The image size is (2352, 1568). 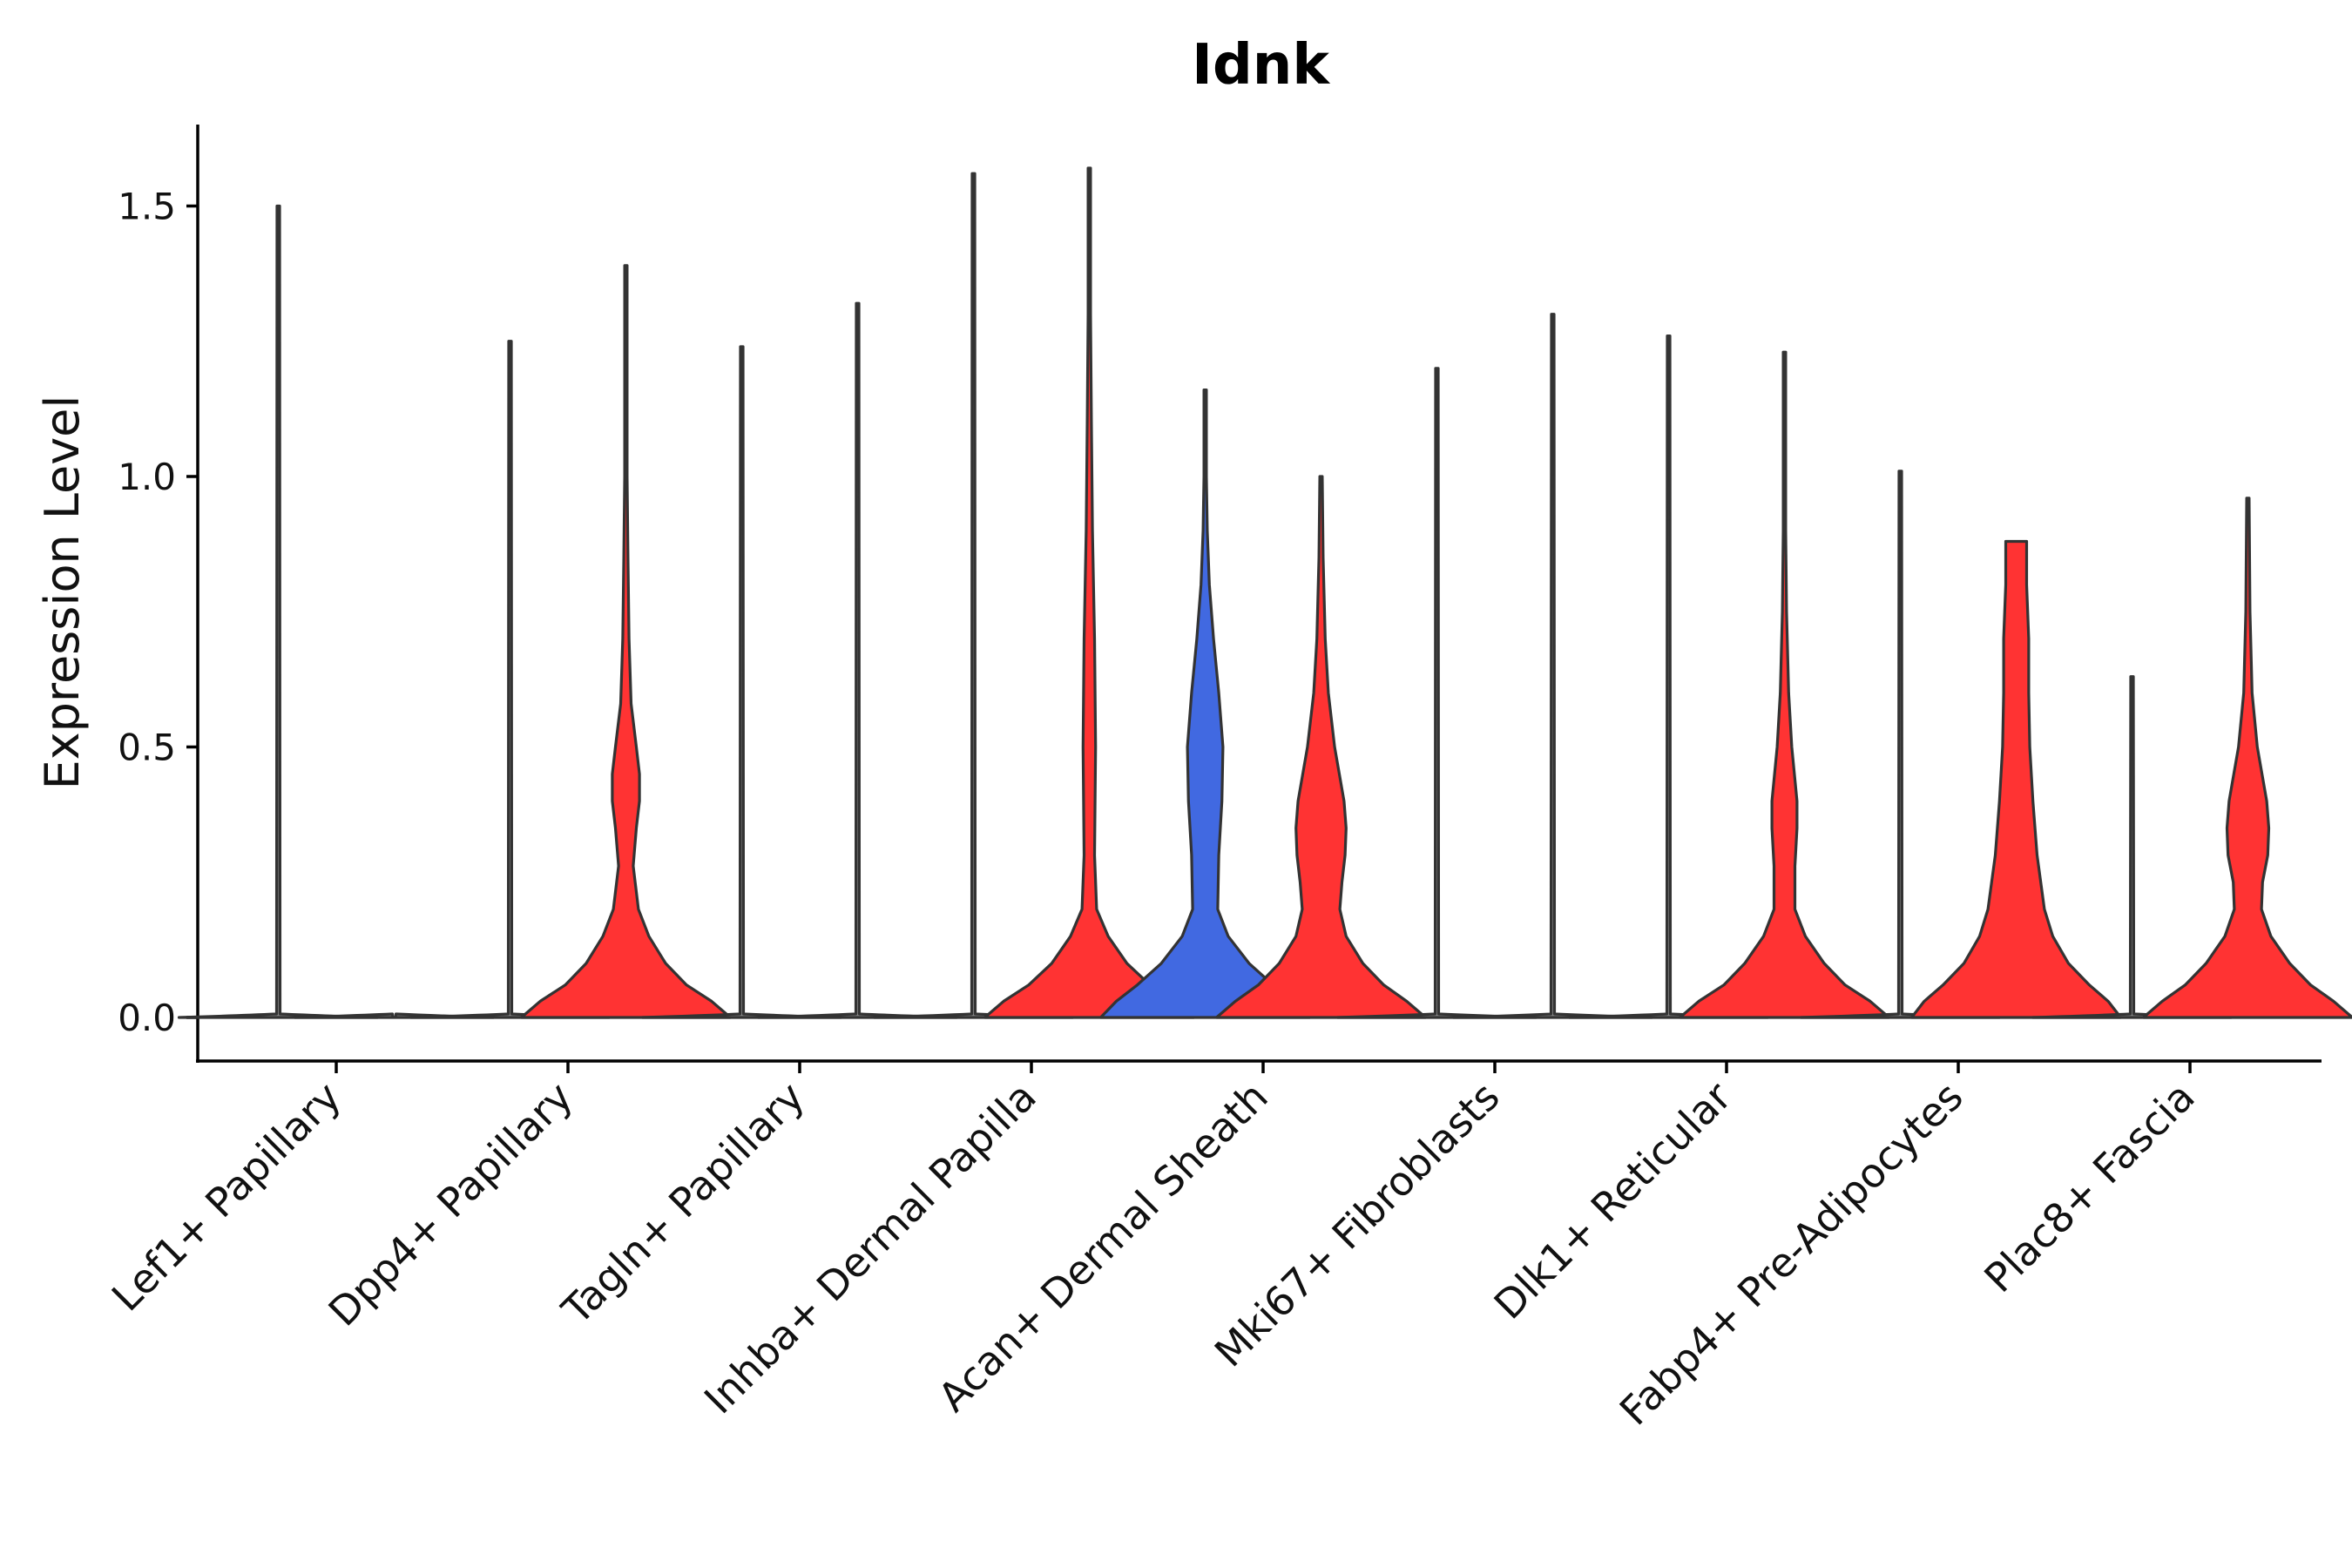 I want to click on x-tick-label: Dpp4+ Papillary, so click(x=451, y=1204).